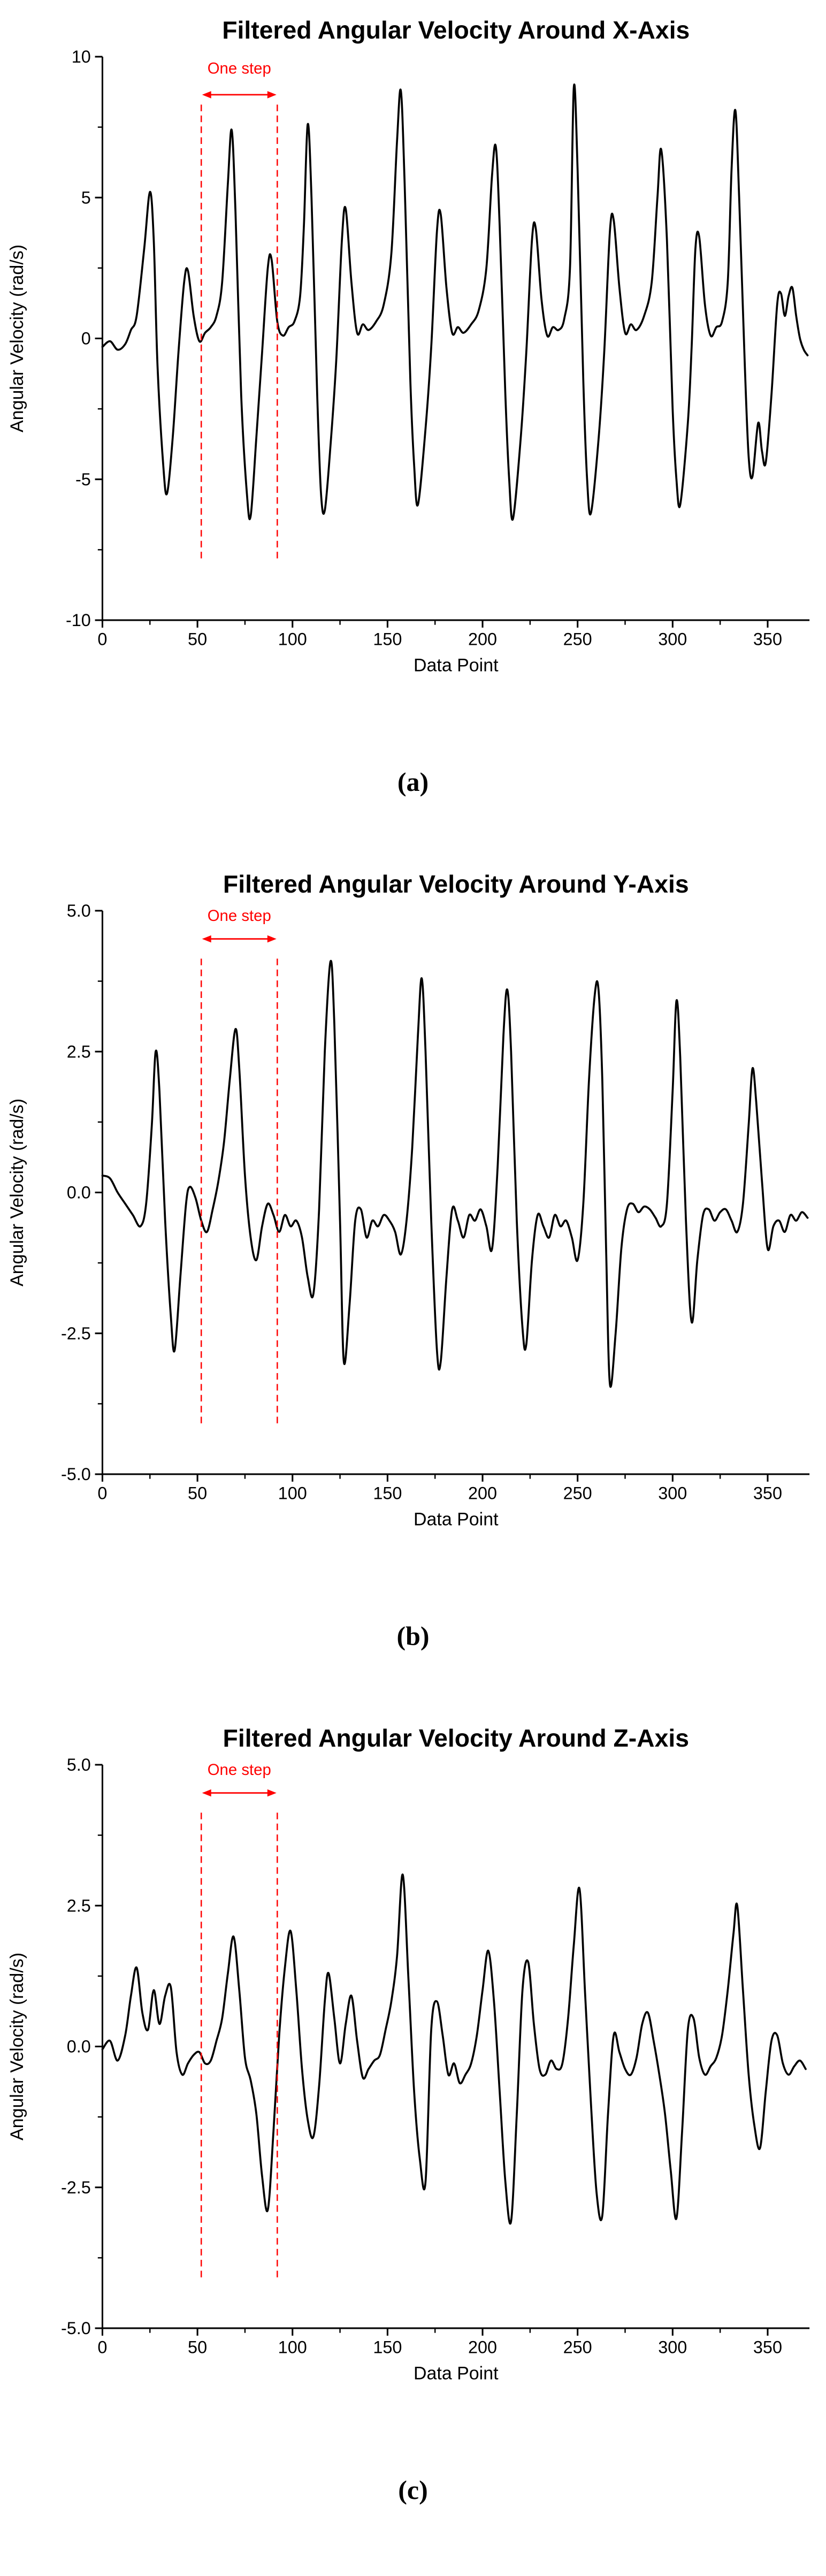 The image size is (826, 2576). Describe the element at coordinates (413, 2490) in the screenshot. I see `figure-caption-c: (c)` at that location.